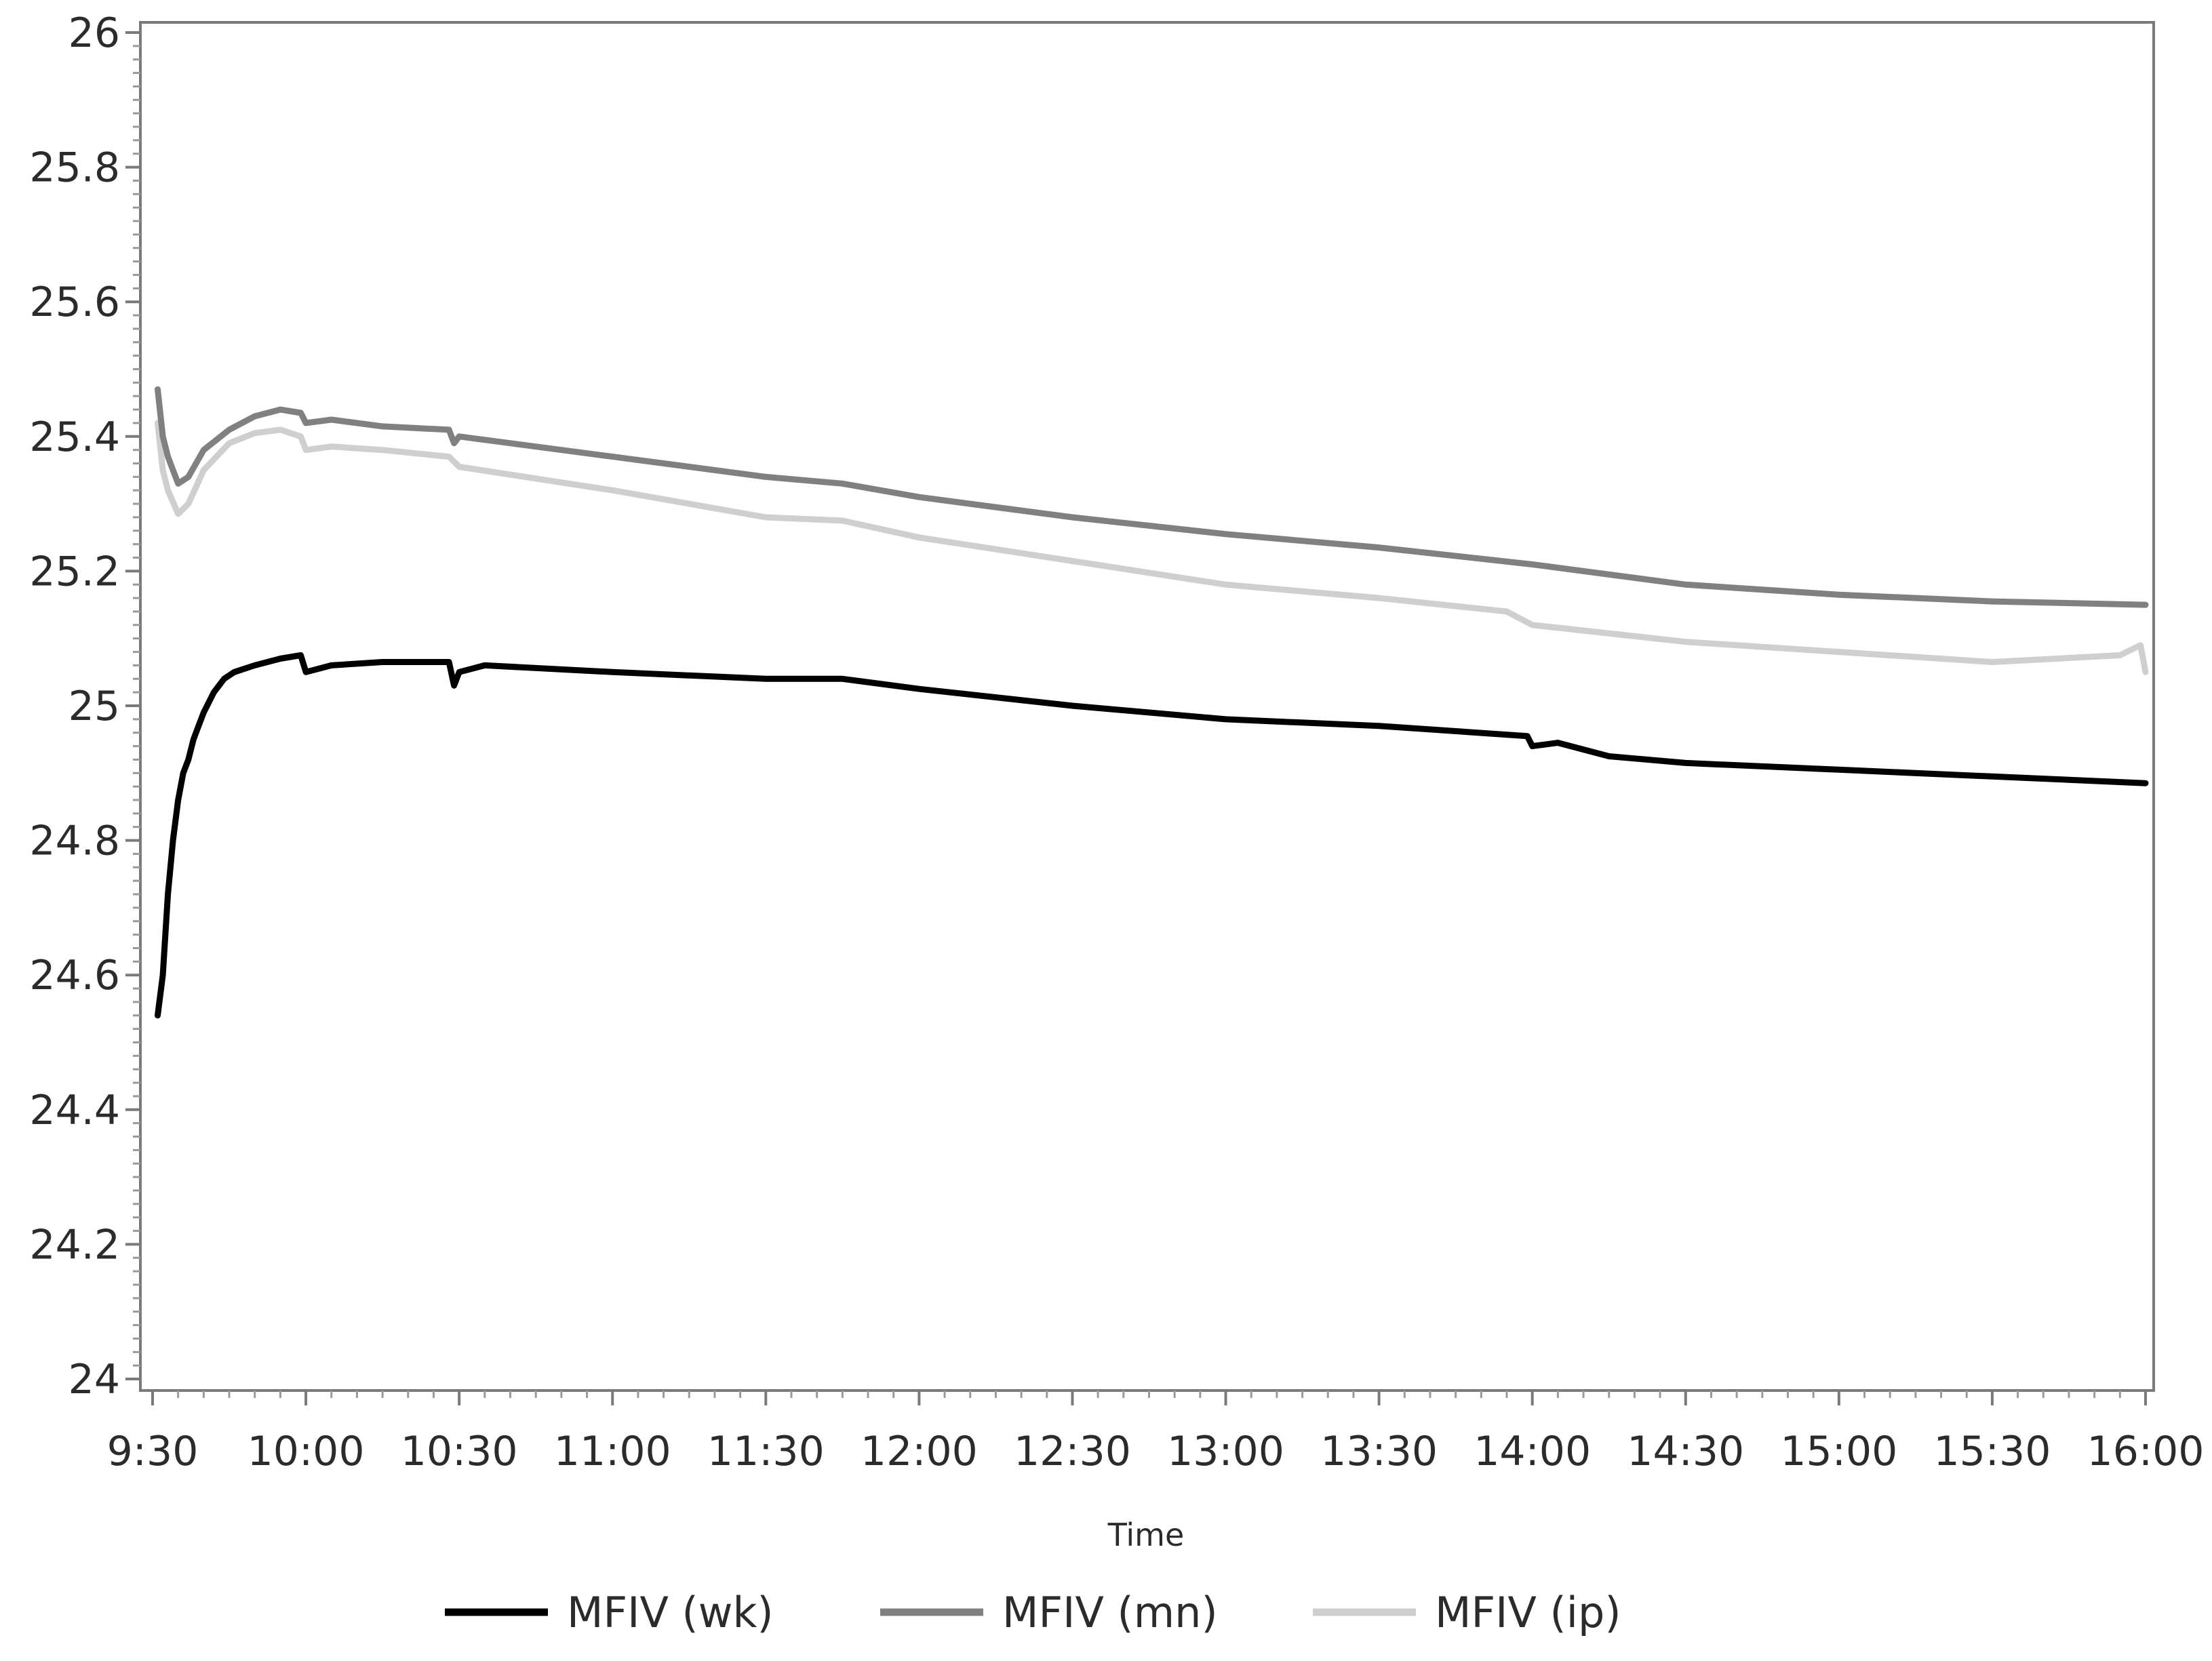  I want to click on x-tick-label: 13:00, so click(1226, 1451).